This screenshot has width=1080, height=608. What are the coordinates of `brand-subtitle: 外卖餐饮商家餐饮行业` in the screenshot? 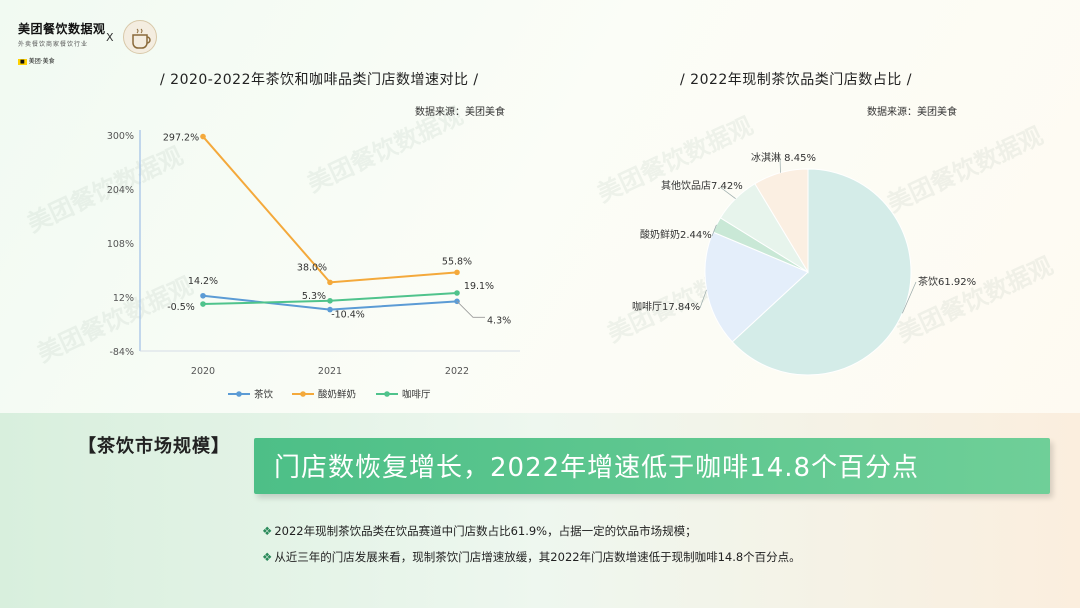 It's located at (53, 44).